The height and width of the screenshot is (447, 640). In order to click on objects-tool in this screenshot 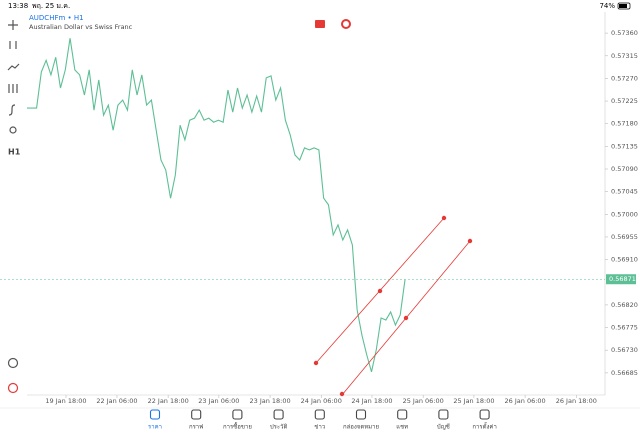, I will do `click(13, 130)`.